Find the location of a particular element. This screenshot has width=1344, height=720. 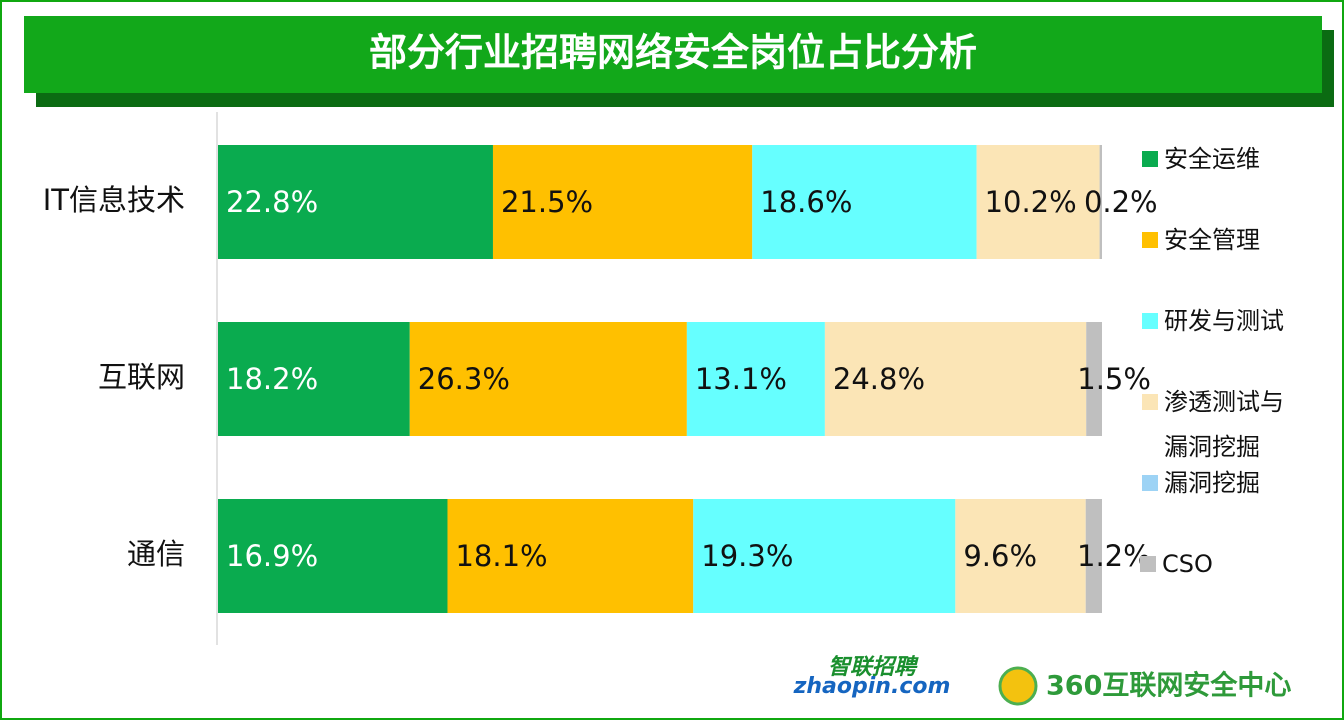

legend-label: CSO is located at coordinates (1187, 564).